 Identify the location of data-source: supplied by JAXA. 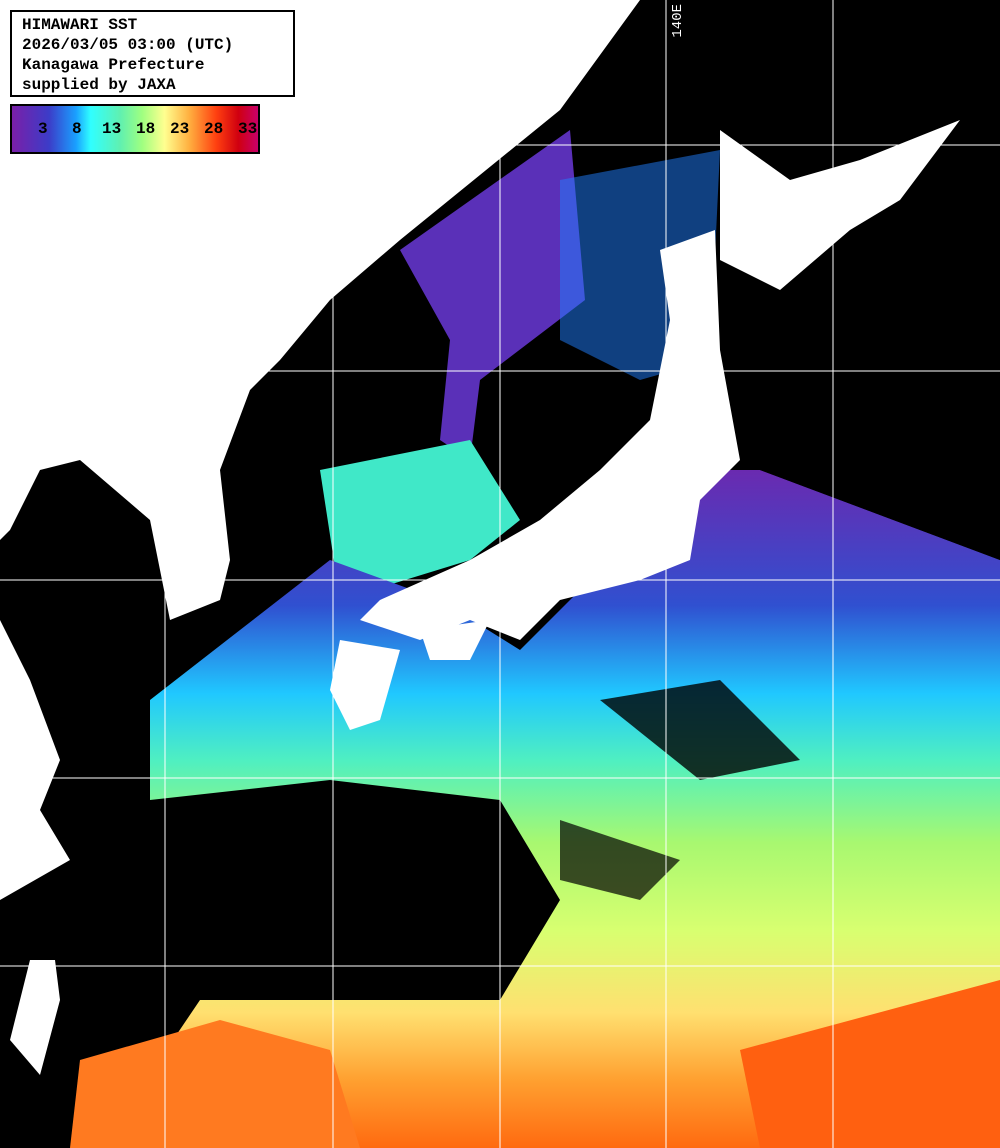
(99, 85).